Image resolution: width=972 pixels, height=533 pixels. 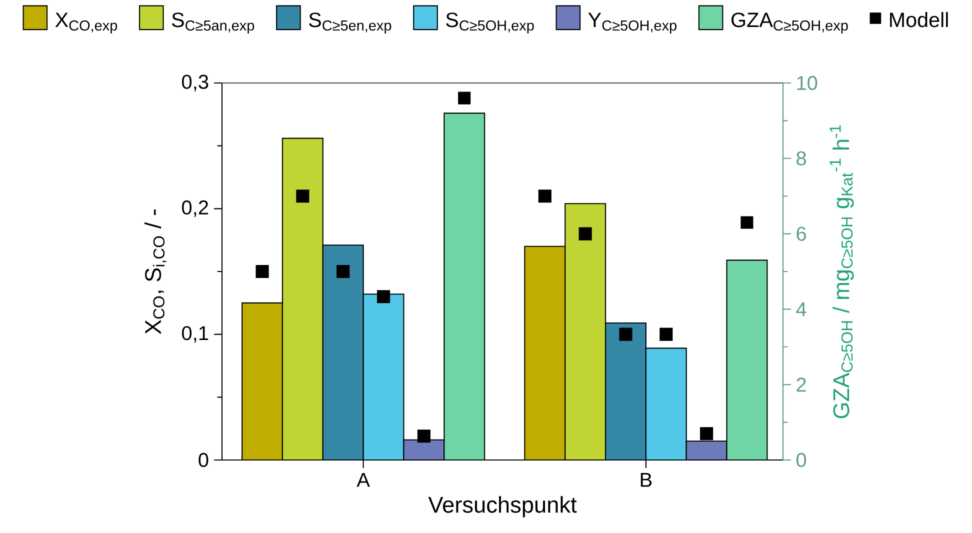 What do you see at coordinates (502, 507) in the screenshot?
I see `x-axis-title: Versuchspunkt` at bounding box center [502, 507].